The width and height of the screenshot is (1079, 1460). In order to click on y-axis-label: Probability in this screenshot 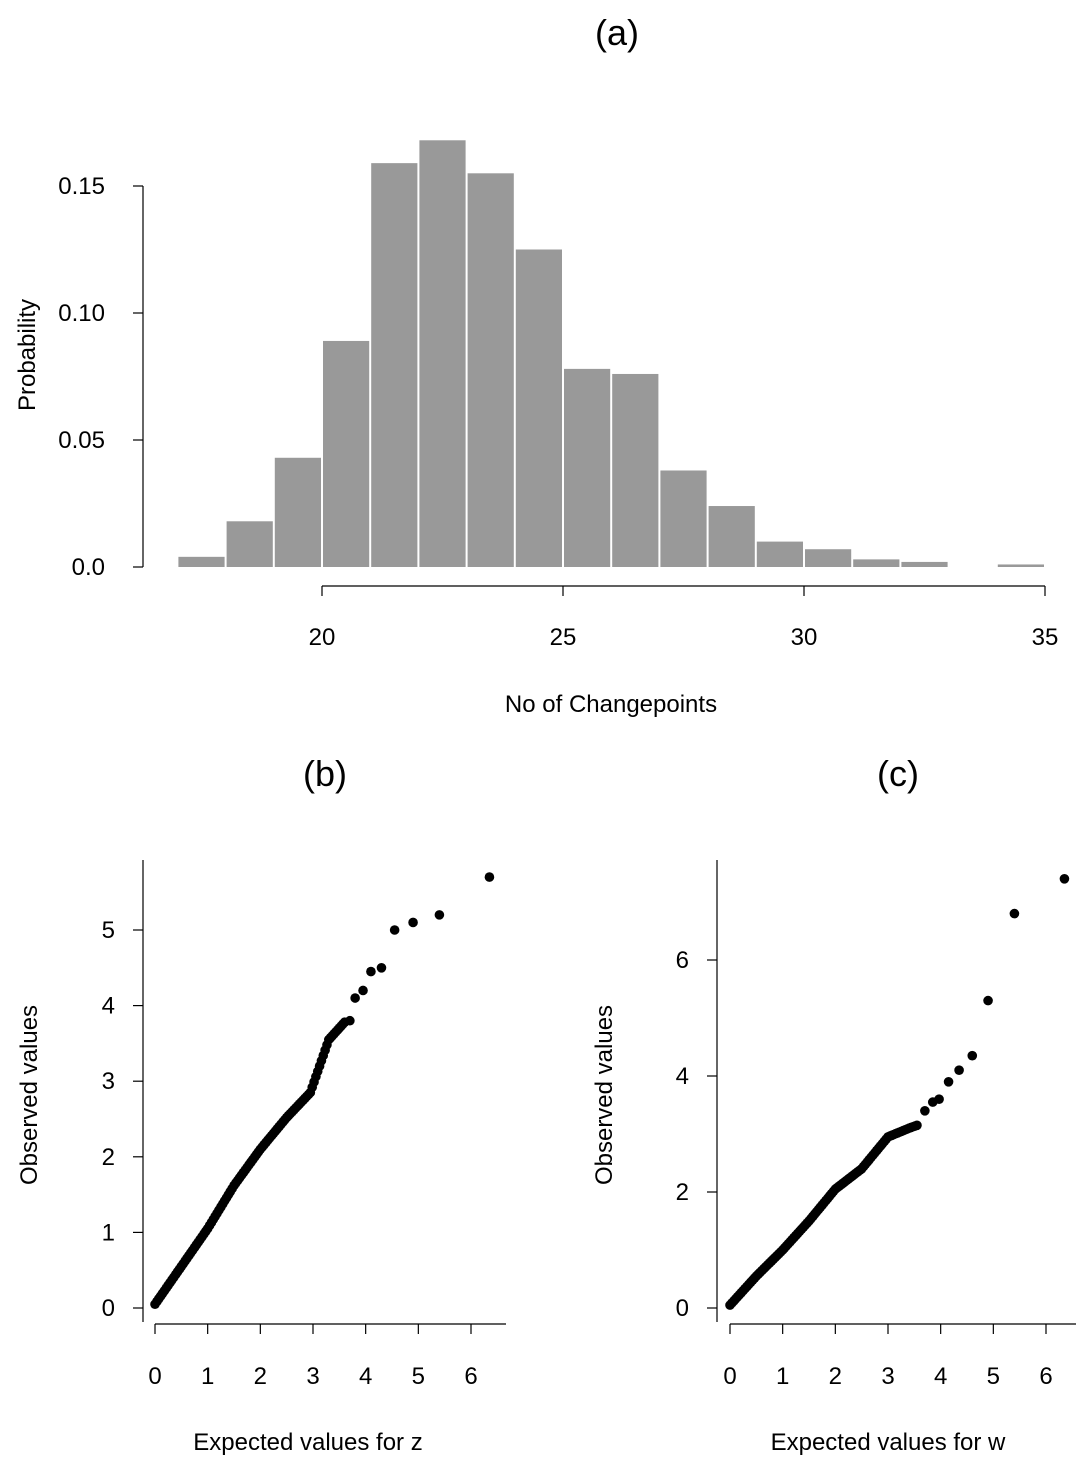, I will do `click(27, 355)`.